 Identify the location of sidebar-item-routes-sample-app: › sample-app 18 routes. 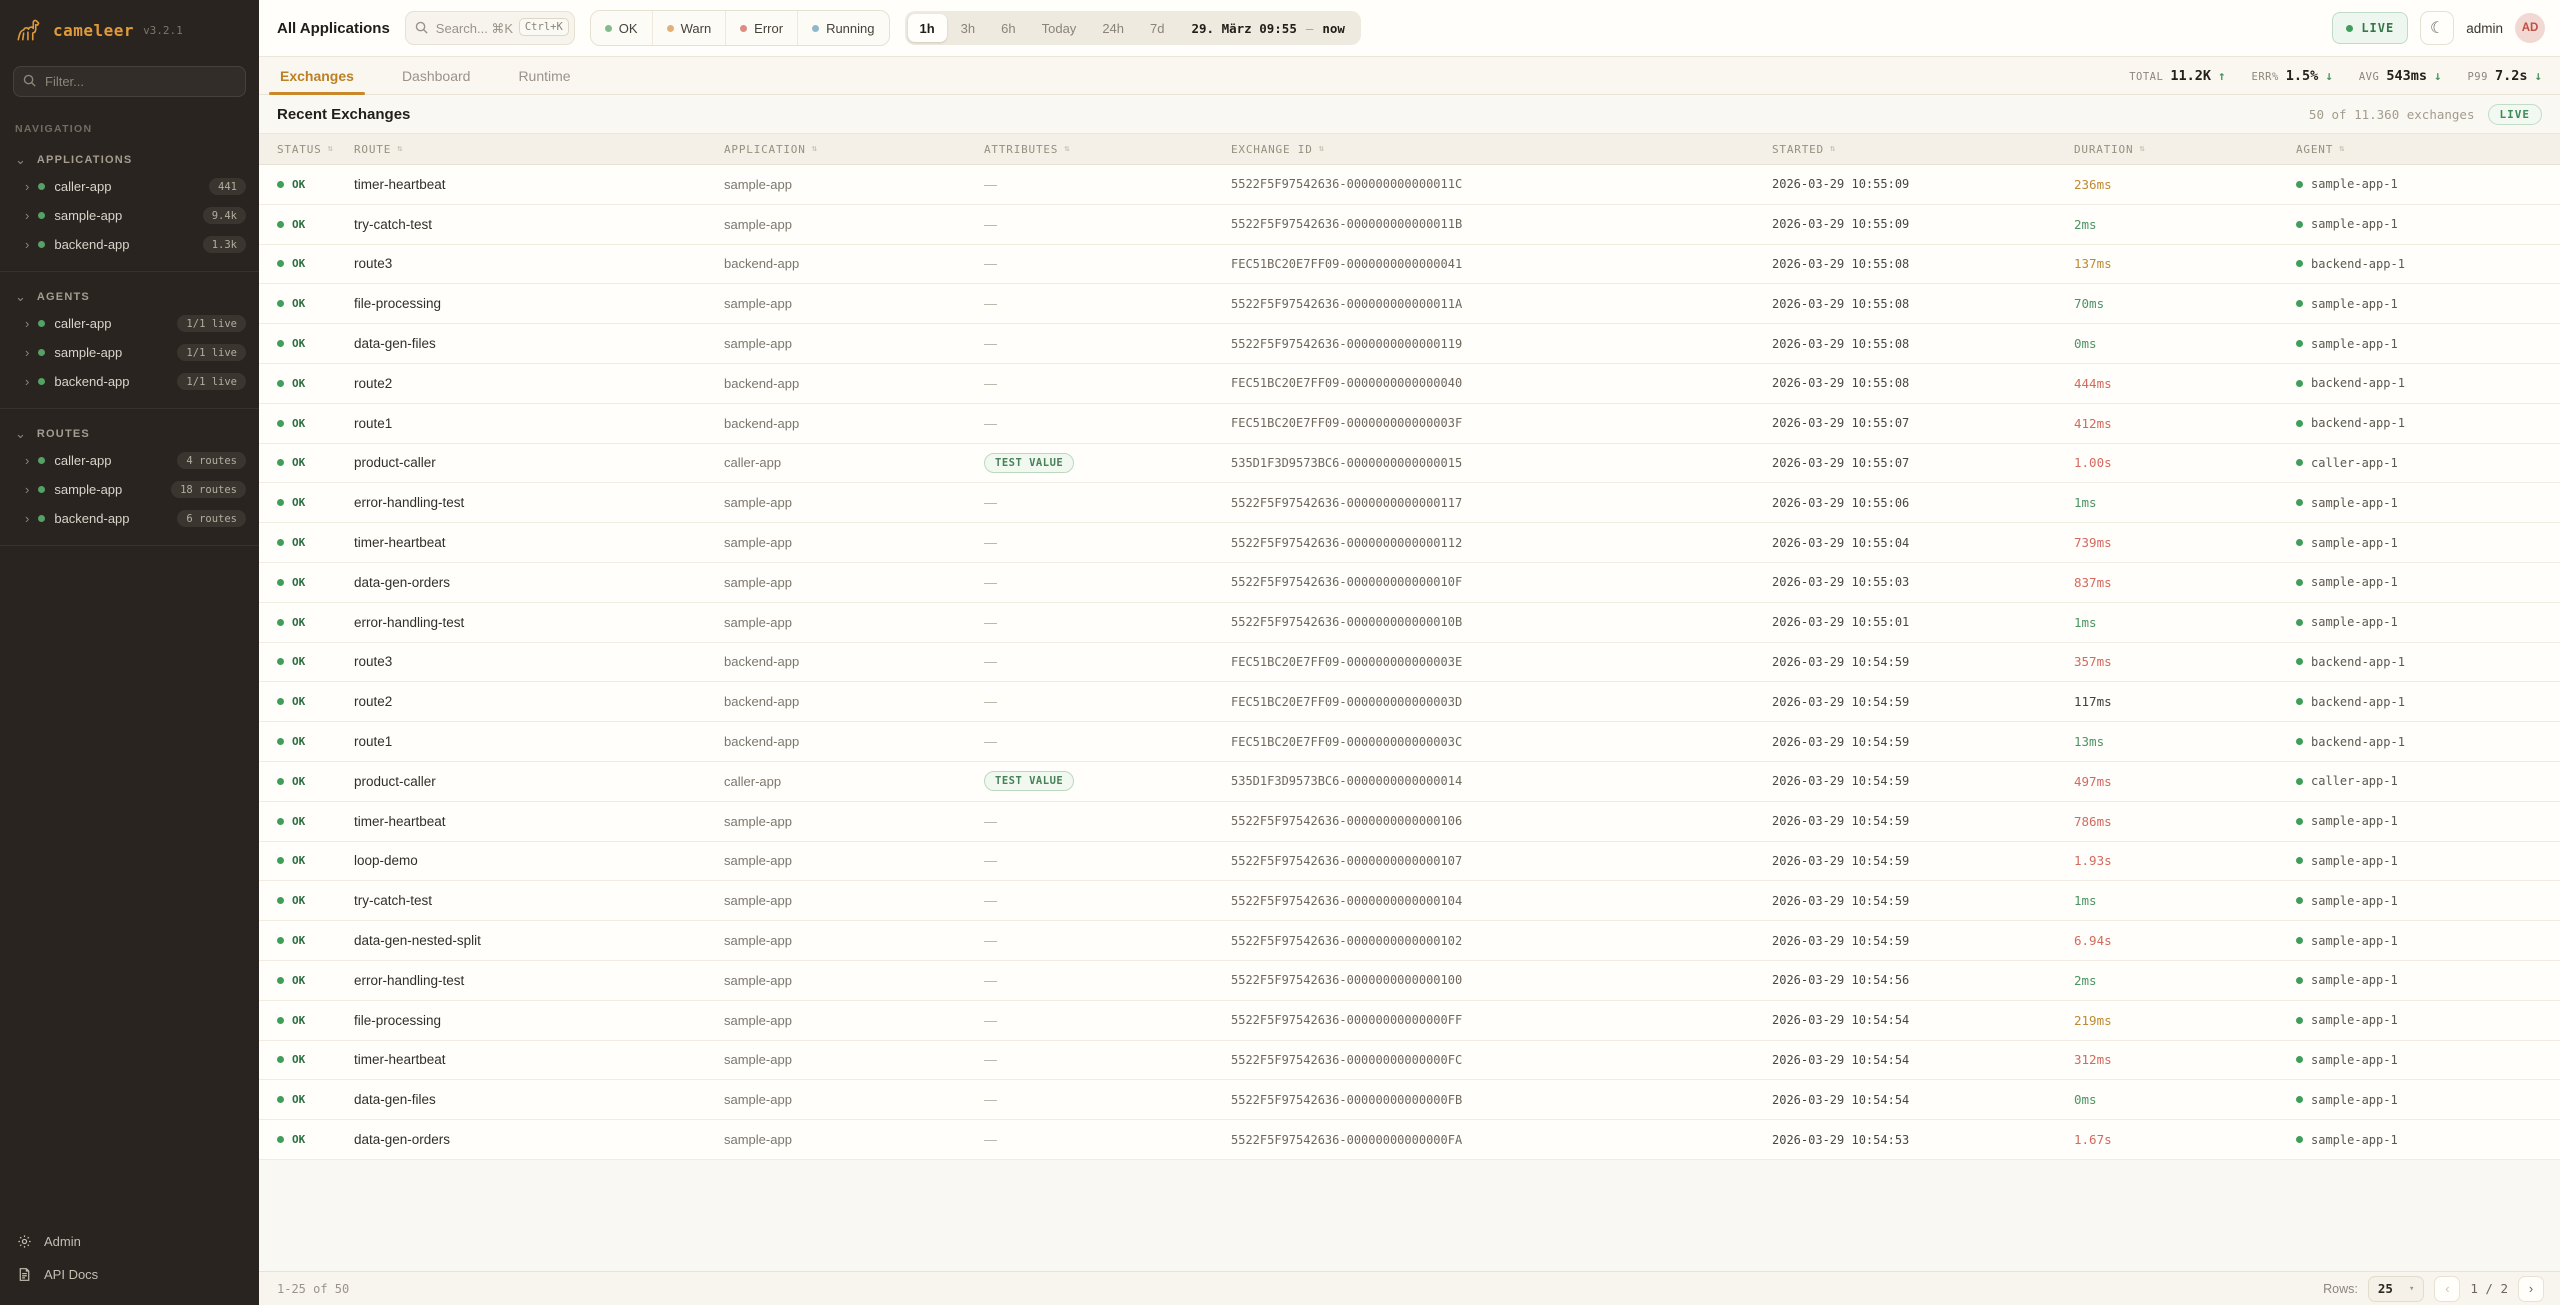
(129, 489).